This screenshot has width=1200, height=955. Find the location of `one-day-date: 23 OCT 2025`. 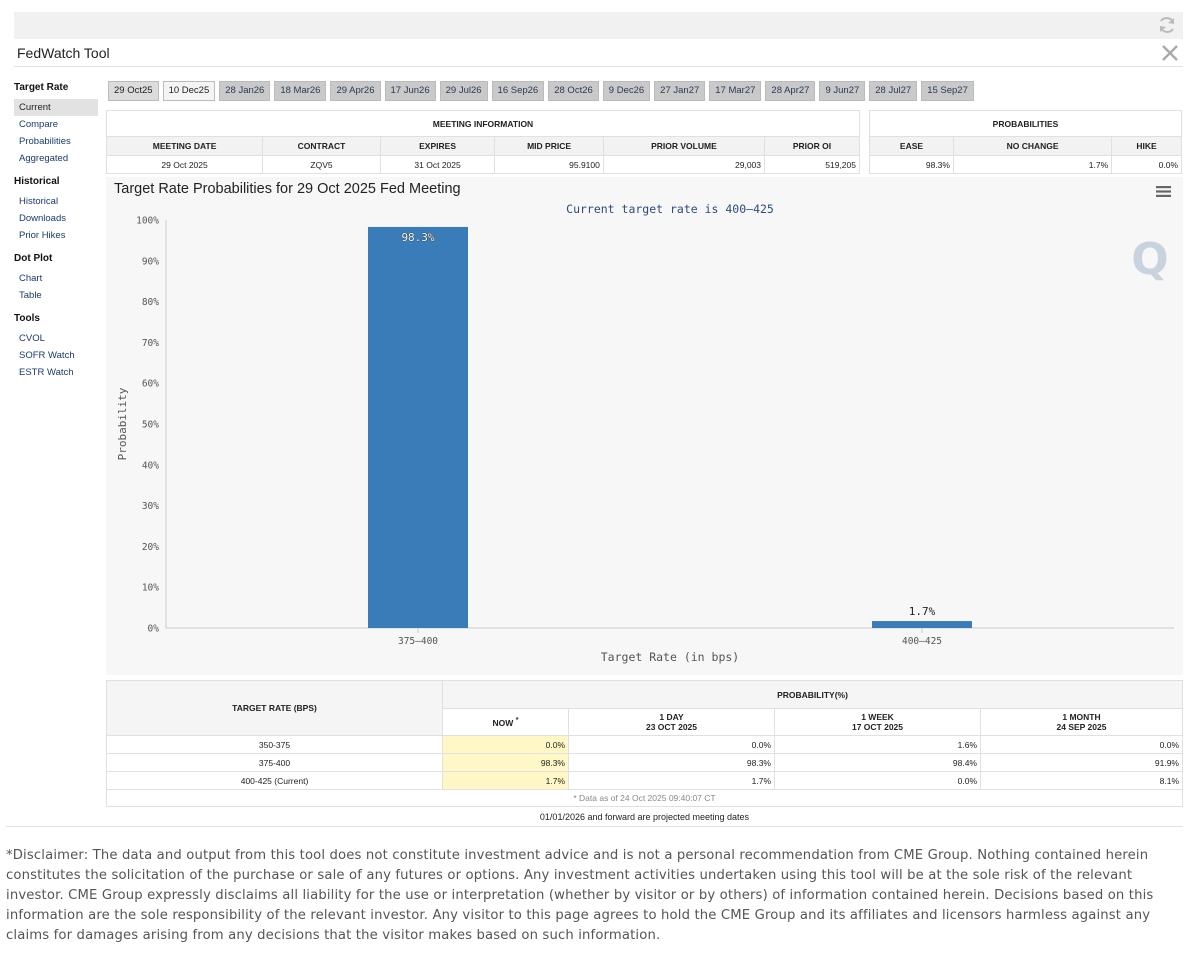

one-day-date: 23 OCT 2025 is located at coordinates (671, 727).